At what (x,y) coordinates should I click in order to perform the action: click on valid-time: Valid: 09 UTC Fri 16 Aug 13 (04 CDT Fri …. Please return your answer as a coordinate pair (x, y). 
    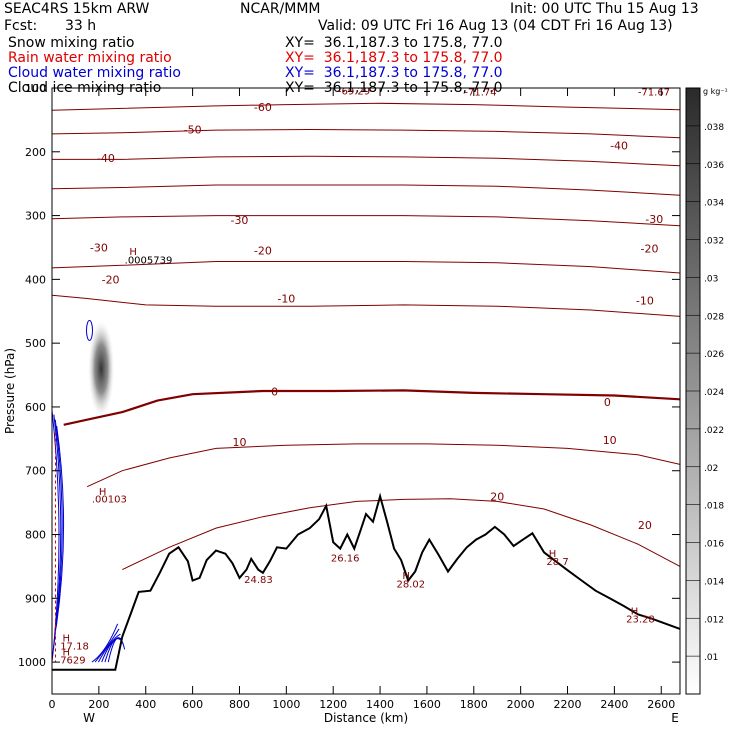
    Looking at the image, I should click on (495, 26).